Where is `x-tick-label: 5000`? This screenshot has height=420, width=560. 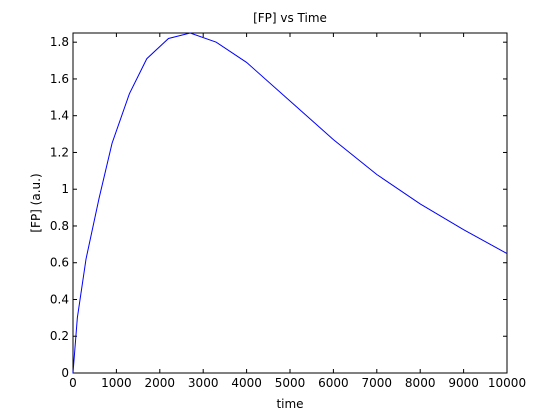
x-tick-label: 5000 is located at coordinates (290, 383).